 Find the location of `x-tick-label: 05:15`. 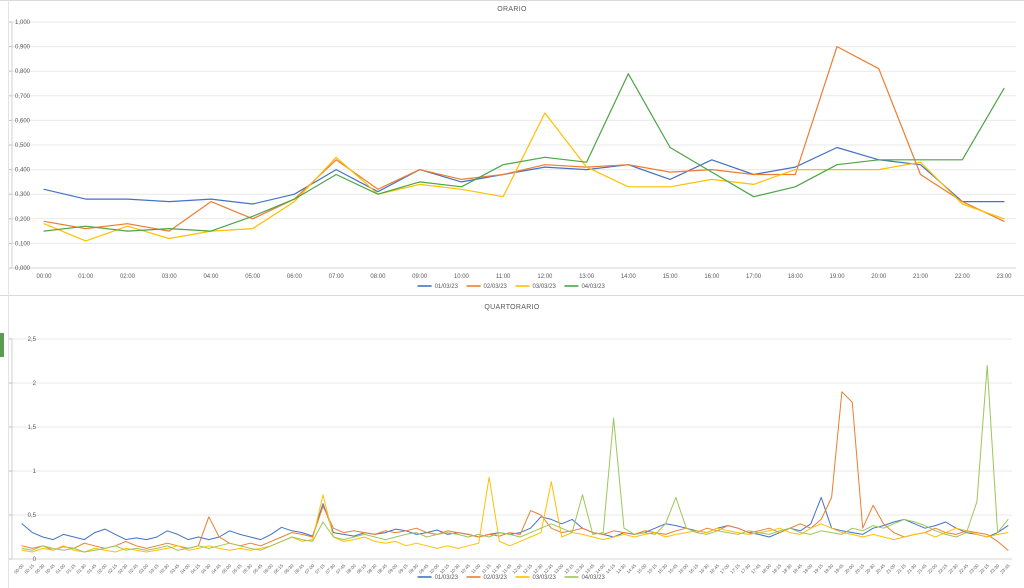

x-tick-label: 05:15 is located at coordinates (237, 569).